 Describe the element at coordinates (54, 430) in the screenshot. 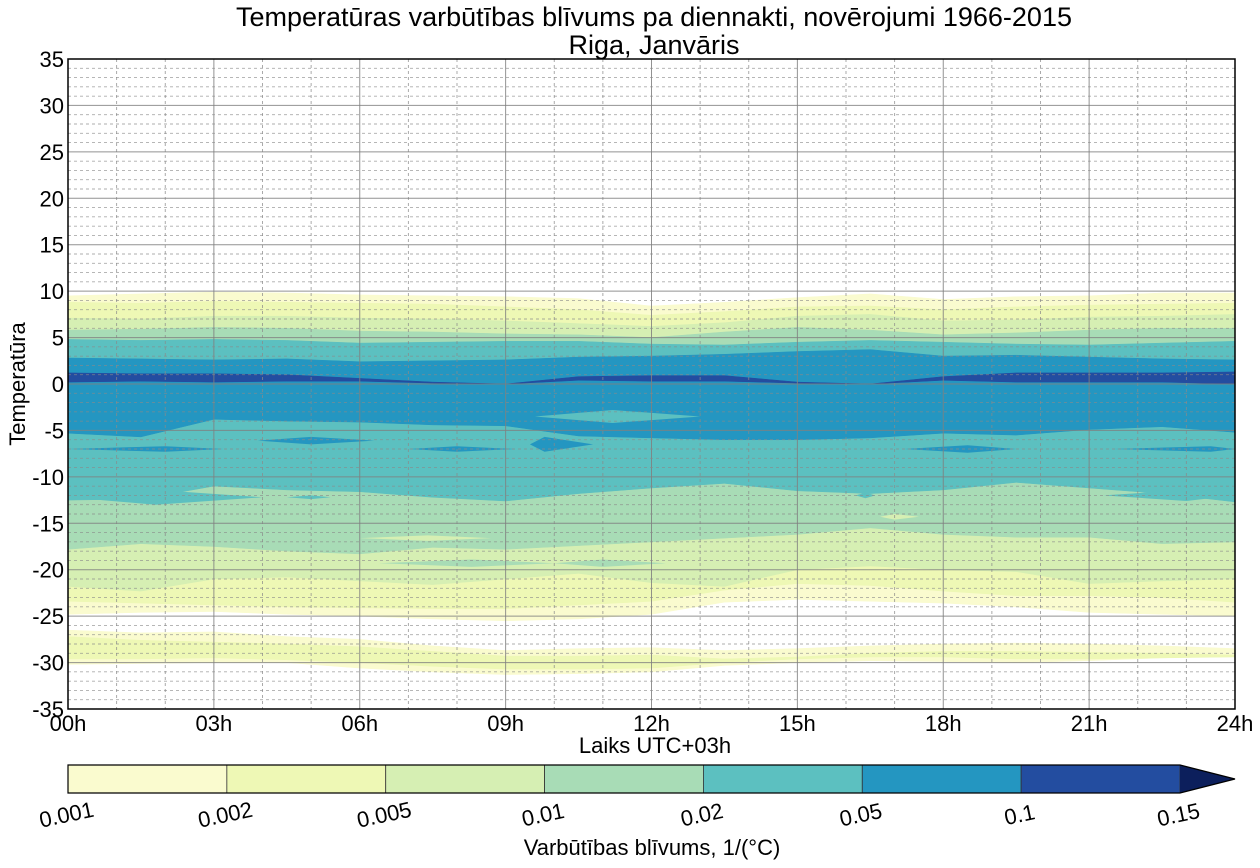

I see `y-tick-label: -5` at that location.